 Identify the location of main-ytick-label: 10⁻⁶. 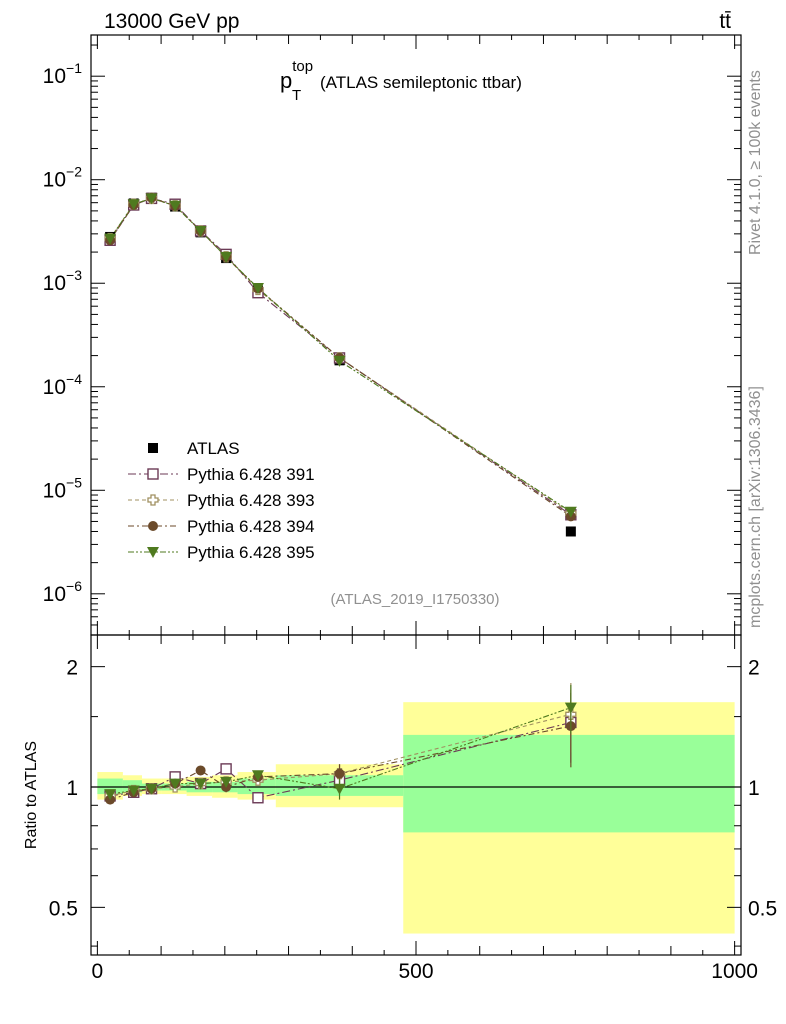
(63, 592).